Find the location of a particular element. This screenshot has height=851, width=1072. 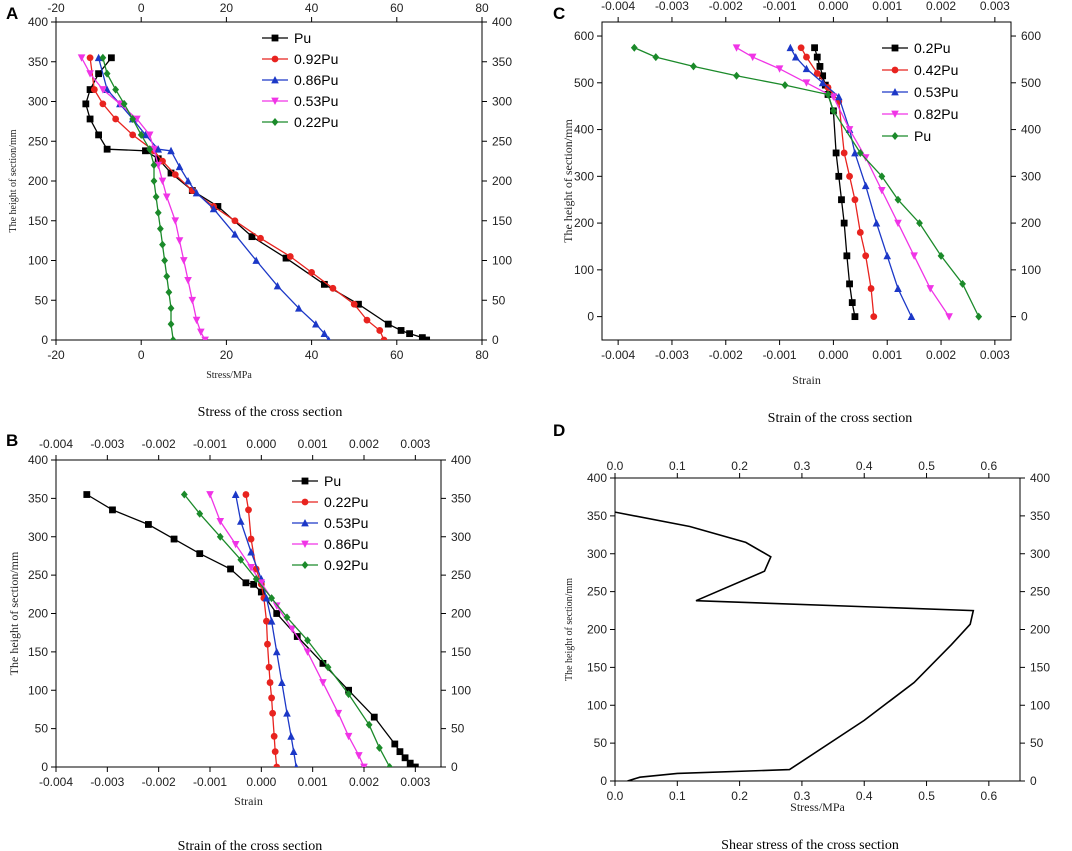

legend-item: 0.53Pu is located at coordinates (920, 92).